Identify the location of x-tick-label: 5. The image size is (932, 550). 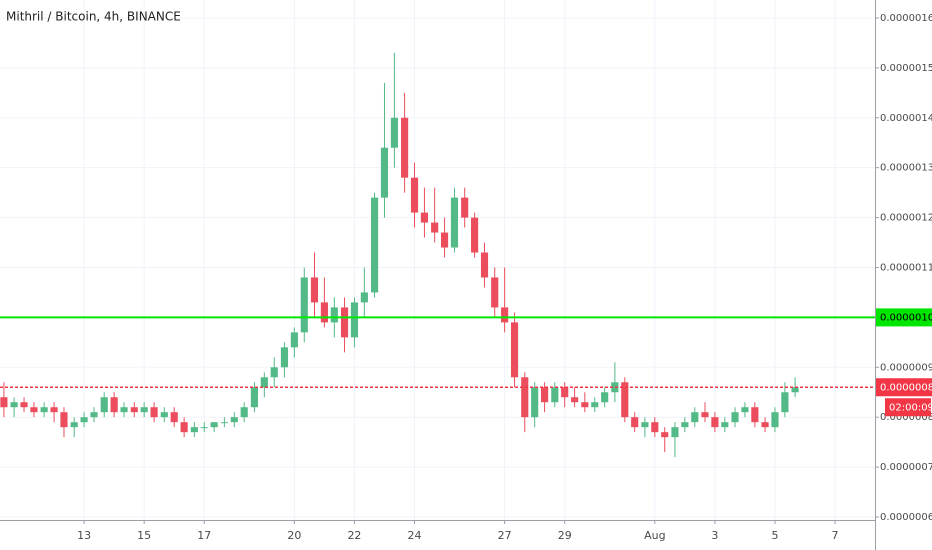
(774, 535).